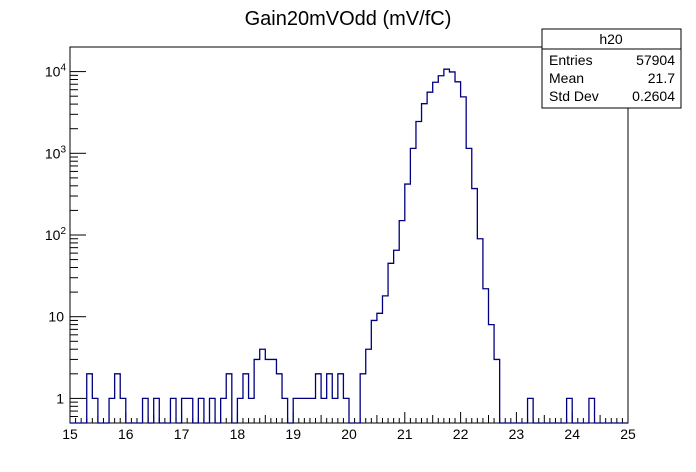  I want to click on stats-stddev-label: Std Dev, so click(574, 96).